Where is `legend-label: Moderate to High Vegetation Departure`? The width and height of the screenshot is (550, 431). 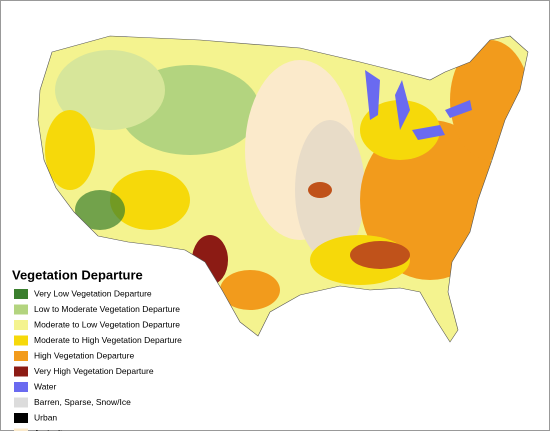
legend-label: Moderate to High Vegetation Departure is located at coordinates (108, 340).